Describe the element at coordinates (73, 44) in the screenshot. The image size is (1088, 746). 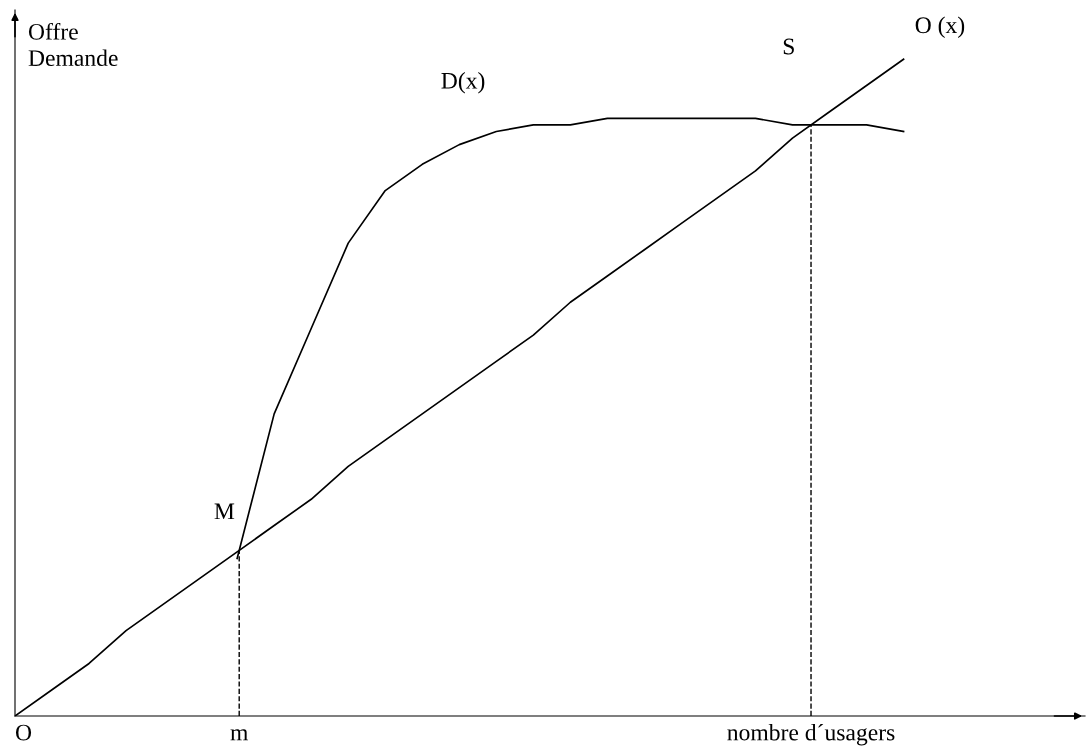
I see `y-axis-title: Offre Demande` at that location.